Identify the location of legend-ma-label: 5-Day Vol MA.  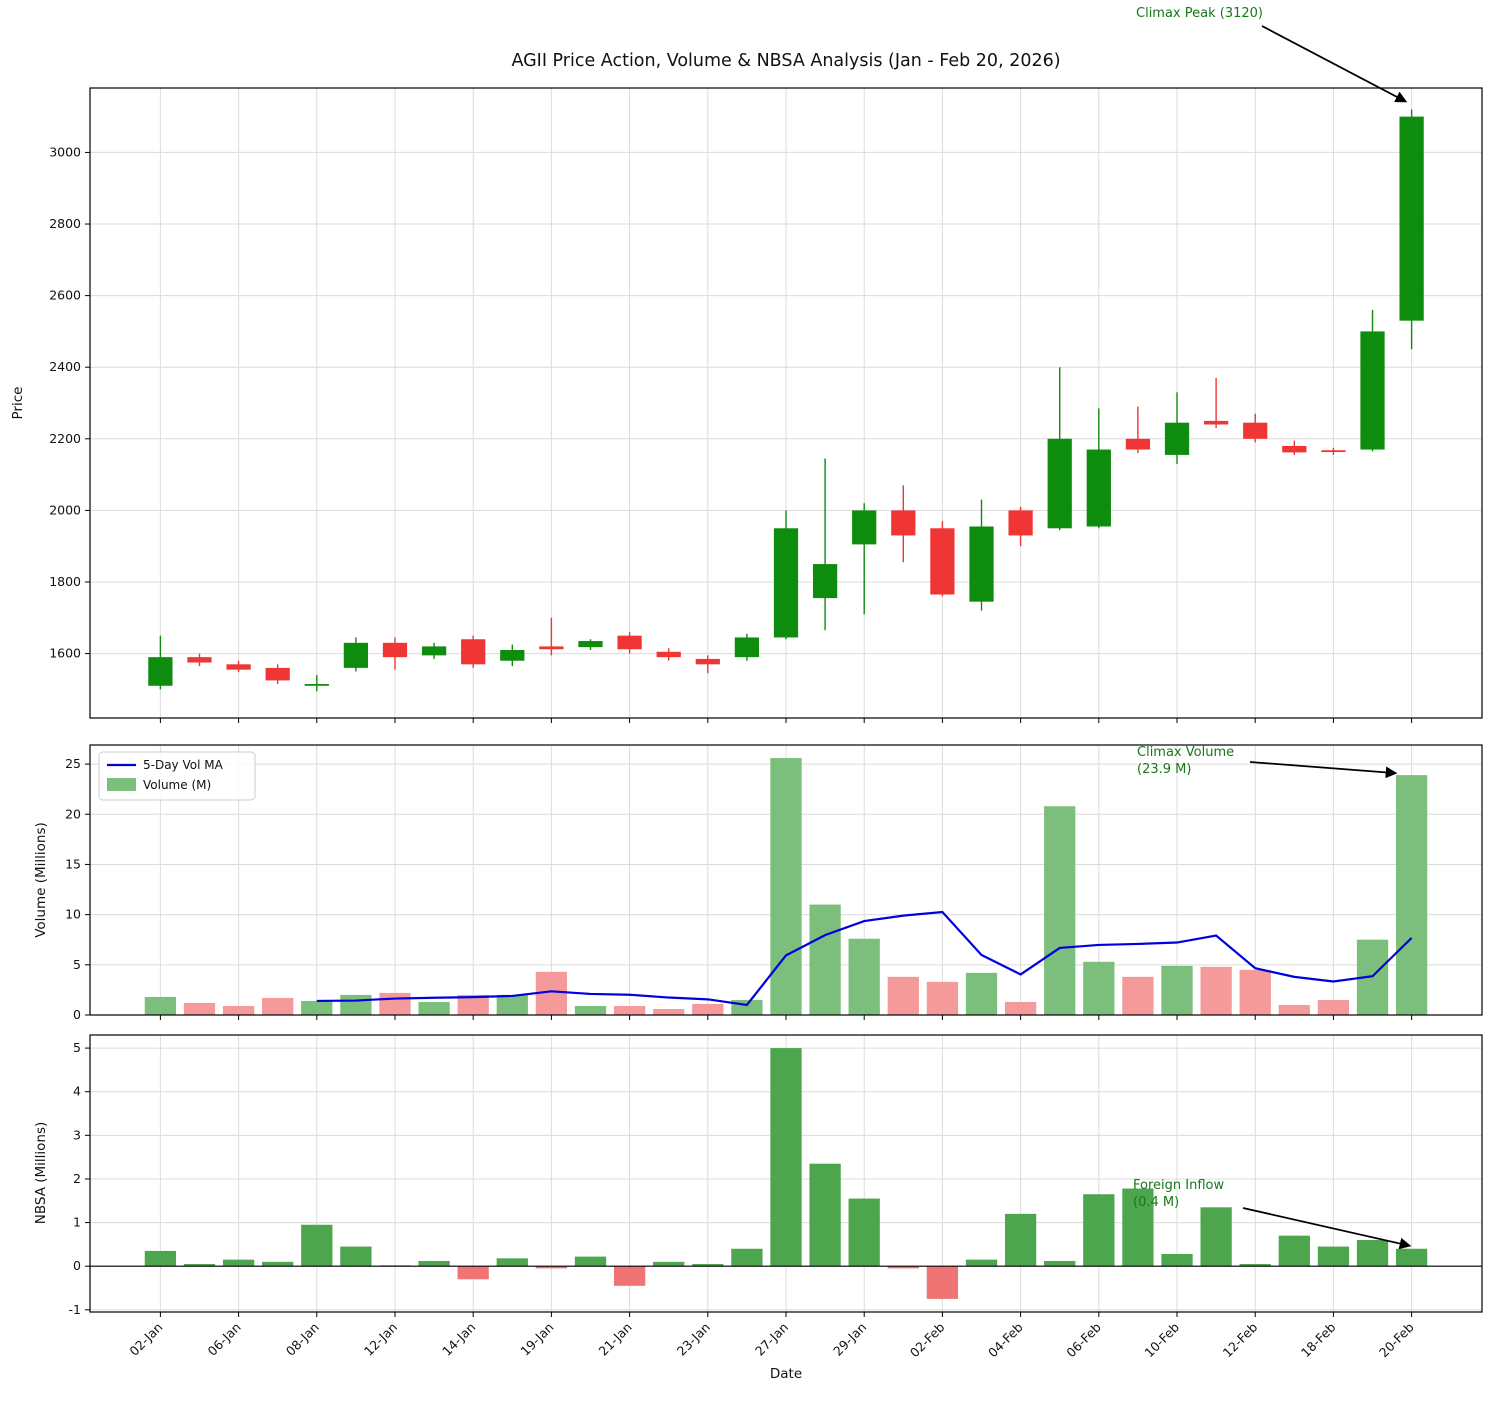
(183, 765).